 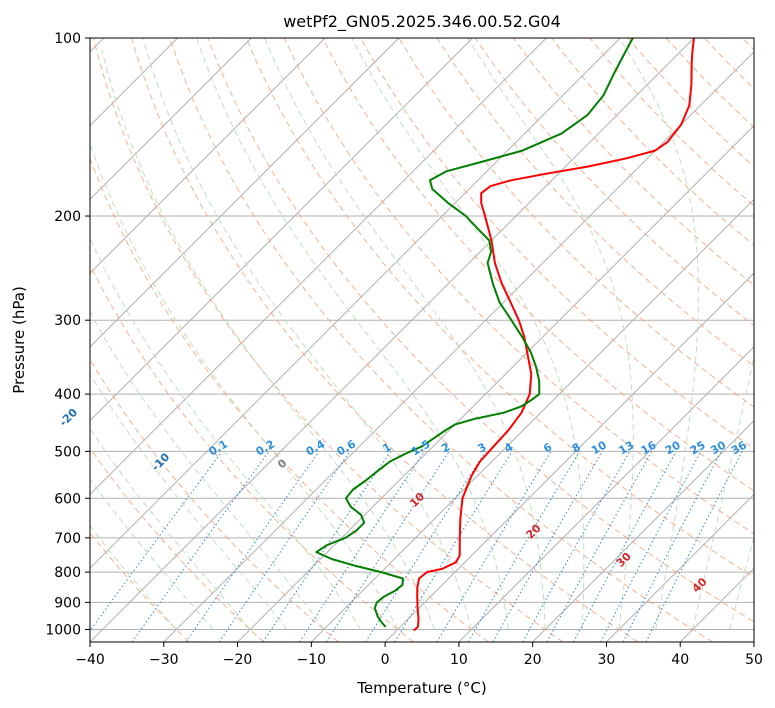 What do you see at coordinates (67, 452) in the screenshot?
I see `y-tick-label: 500` at bounding box center [67, 452].